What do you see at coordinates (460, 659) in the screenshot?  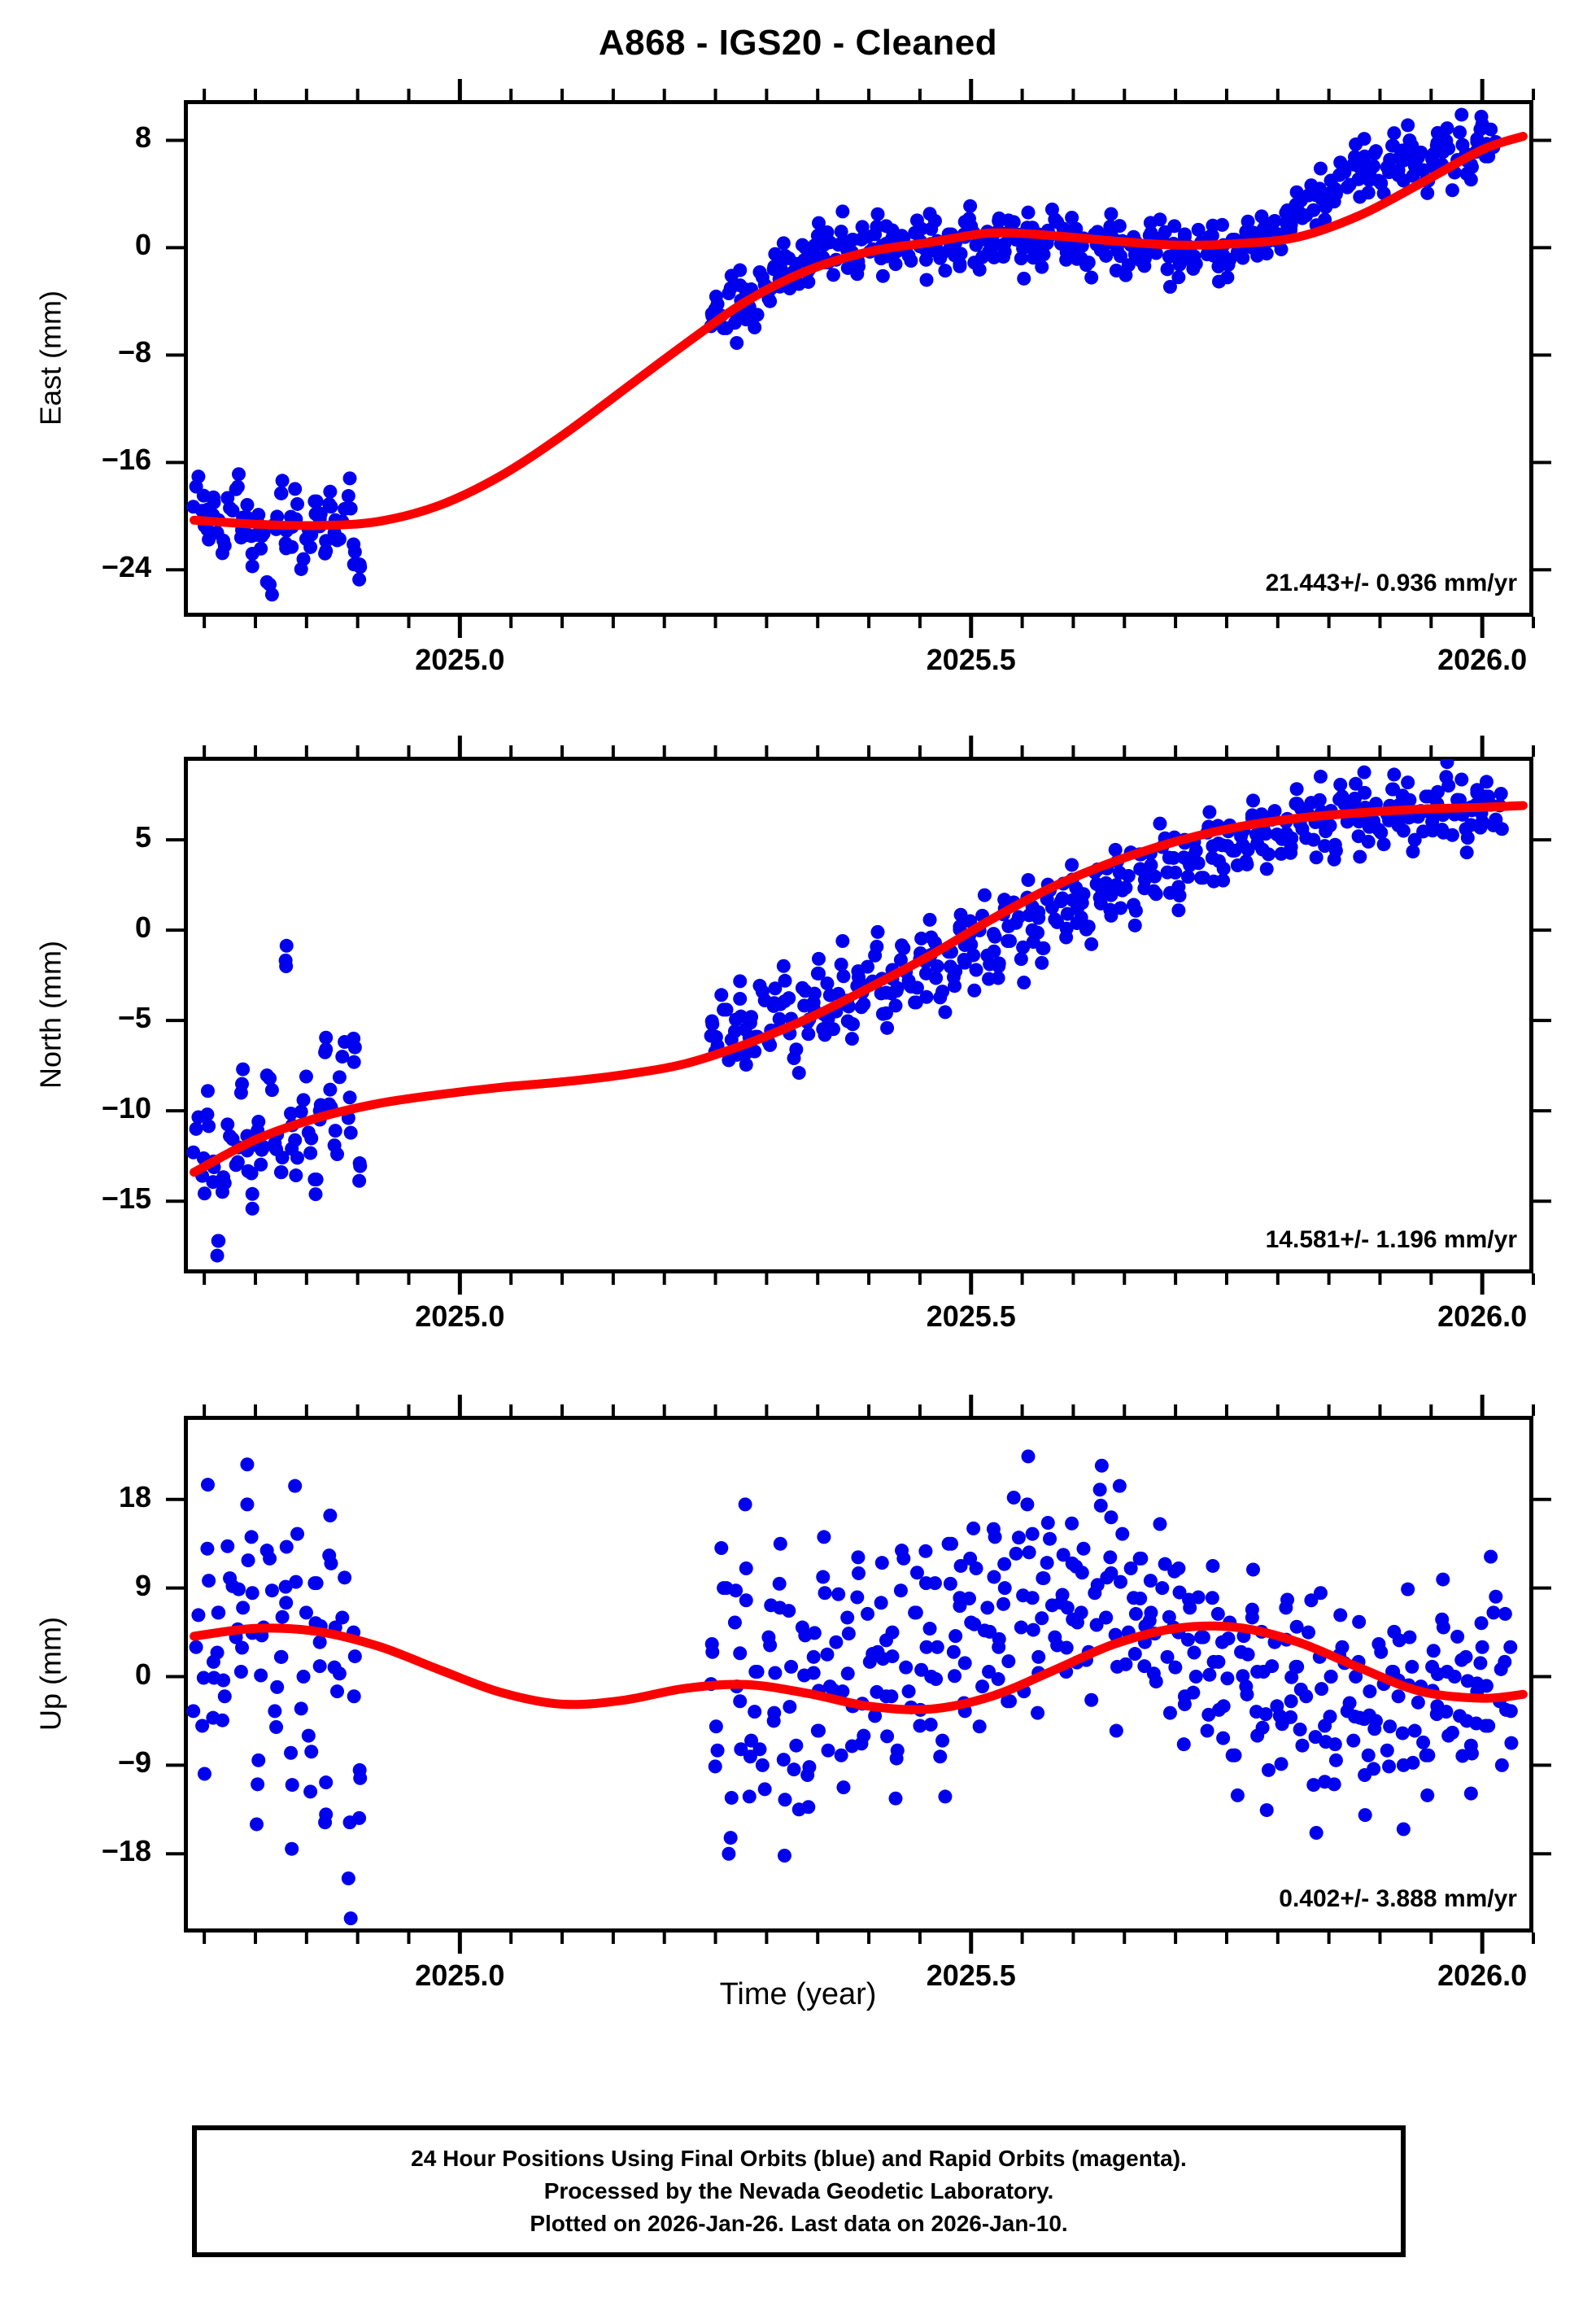 I see `x-tick-label-east-0: 2025.0` at bounding box center [460, 659].